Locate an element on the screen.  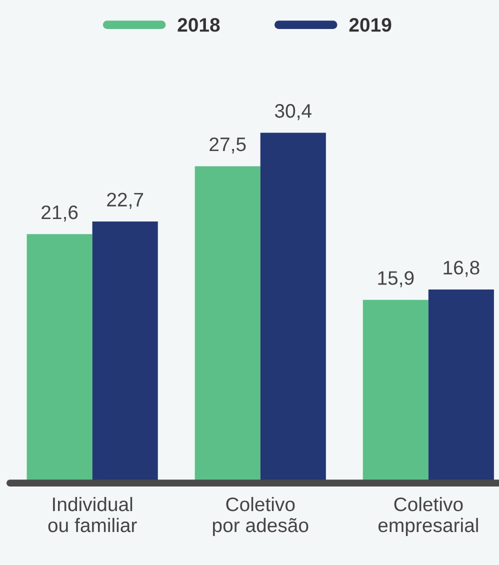
legend-label: 2018 is located at coordinates (199, 25).